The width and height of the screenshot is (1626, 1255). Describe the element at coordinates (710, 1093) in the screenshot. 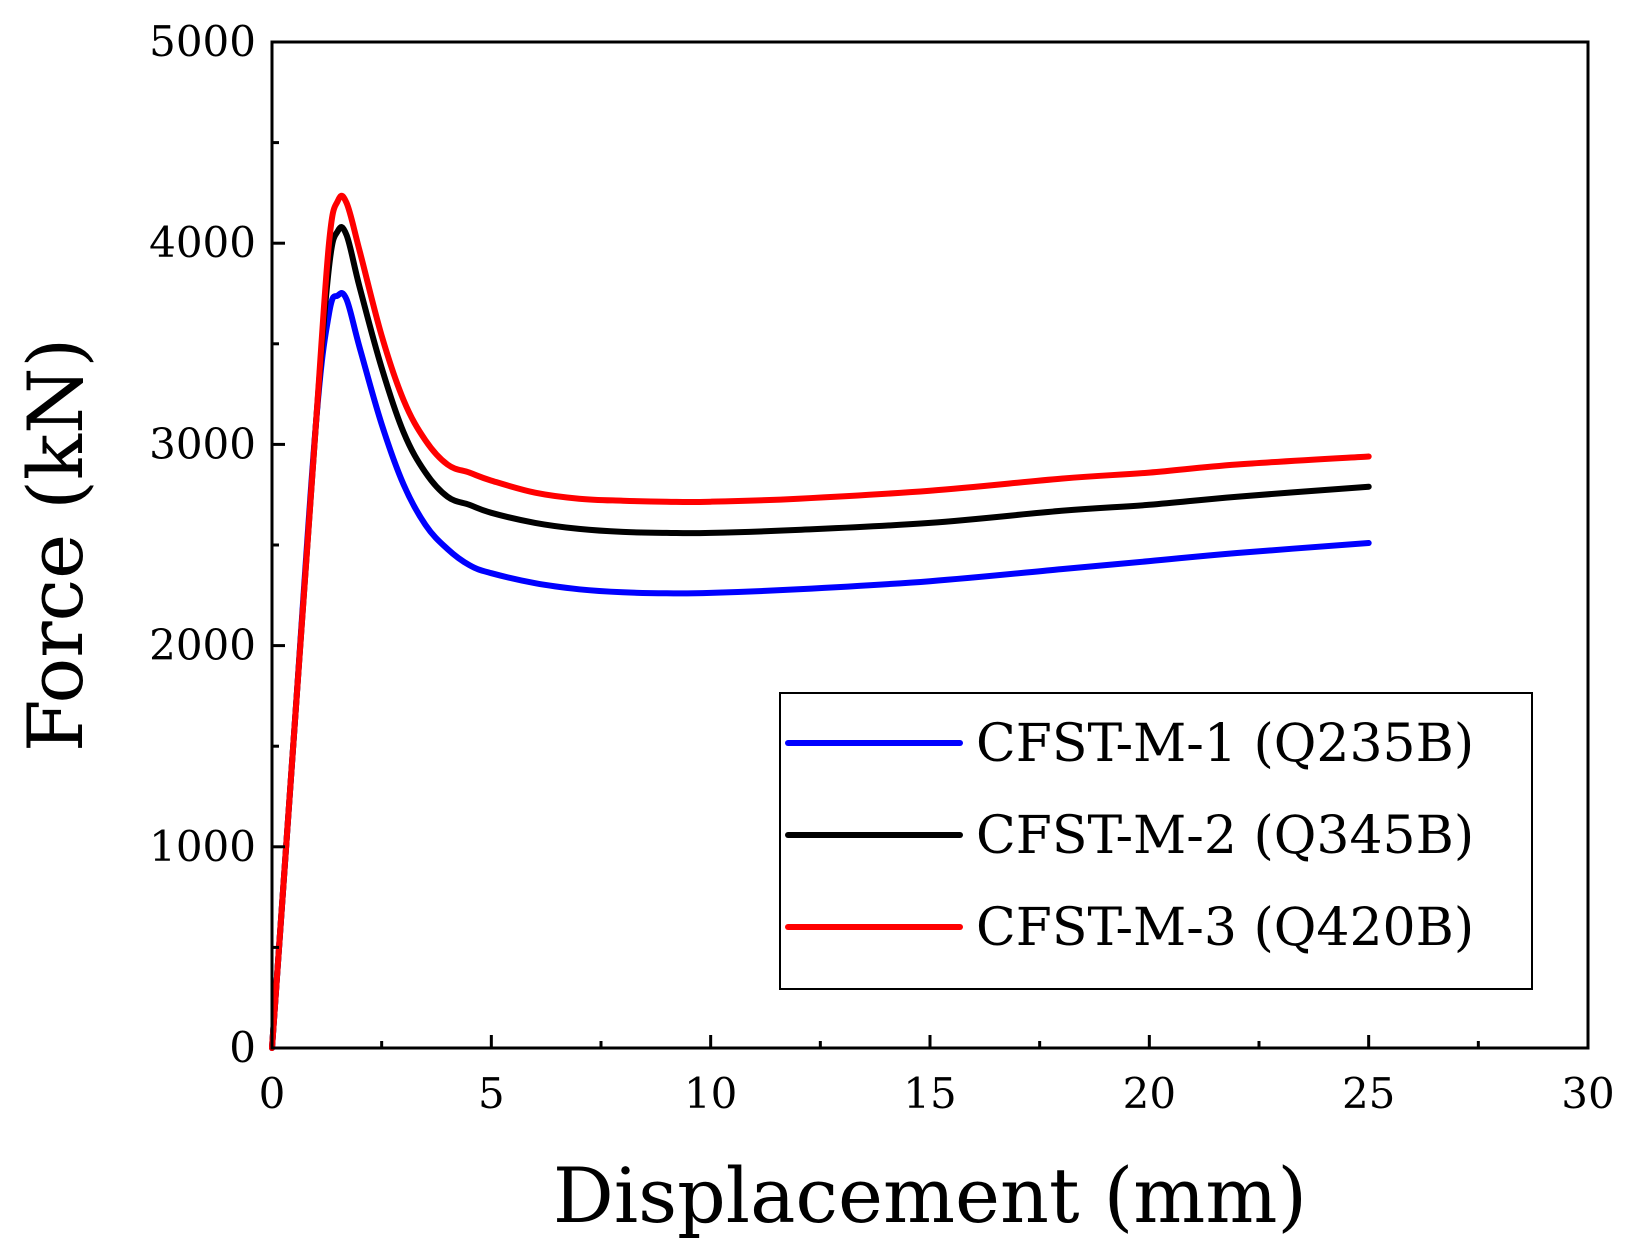

I see `x-tick-label: 10` at that location.